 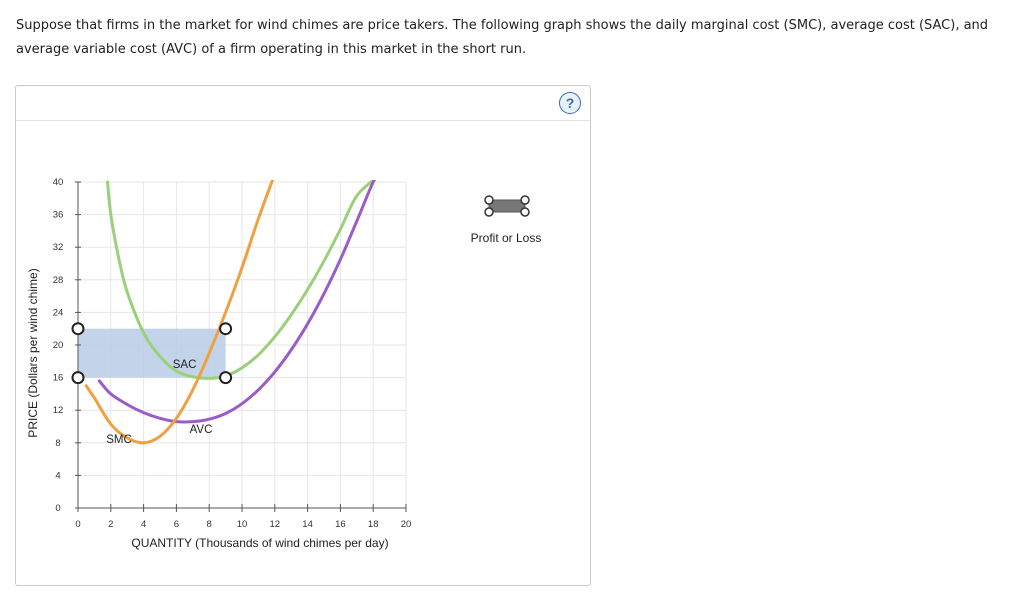 I want to click on avc-curve, so click(x=236, y=302).